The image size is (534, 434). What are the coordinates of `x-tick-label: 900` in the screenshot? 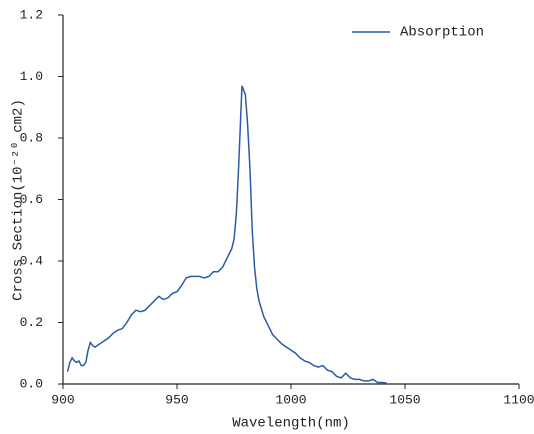 It's located at (62, 399).